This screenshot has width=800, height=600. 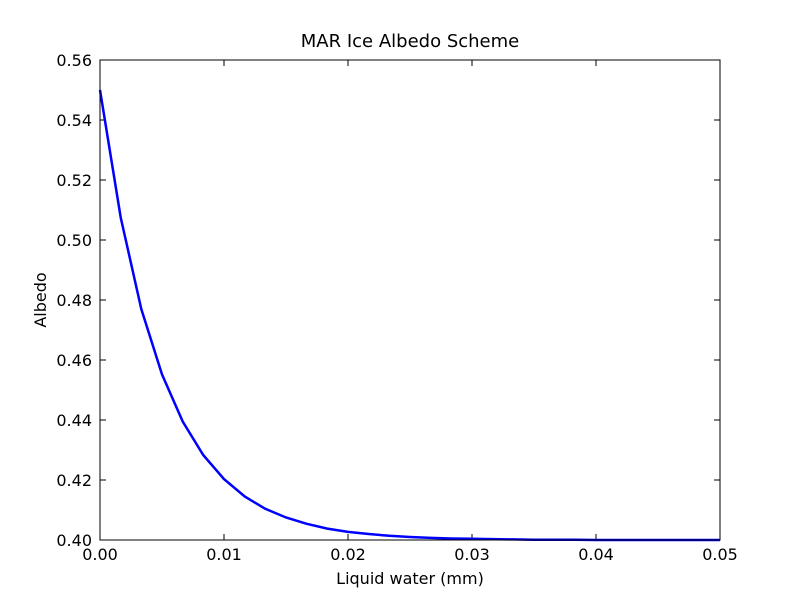 What do you see at coordinates (74, 60) in the screenshot?
I see `y-tick-label: 0.56` at bounding box center [74, 60].